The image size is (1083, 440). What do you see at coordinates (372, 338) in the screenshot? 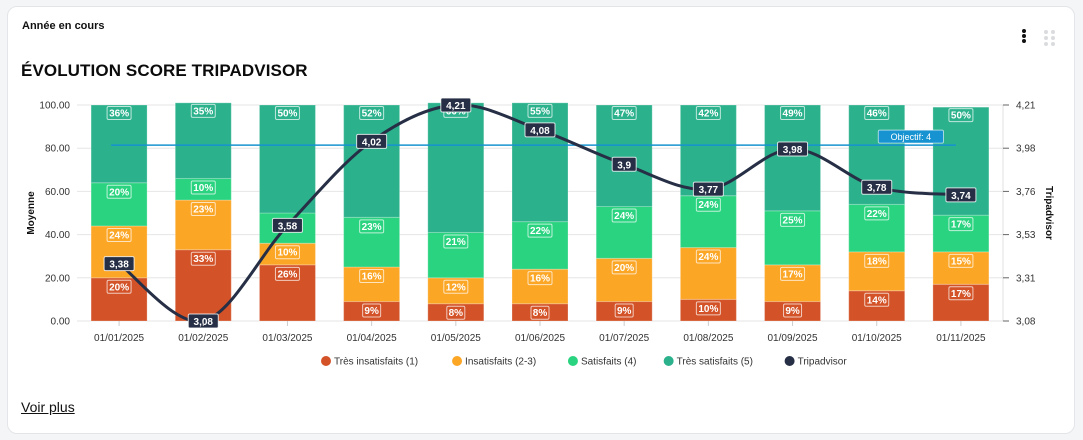
I see `x-tick-label: 01/04/2025` at bounding box center [372, 338].